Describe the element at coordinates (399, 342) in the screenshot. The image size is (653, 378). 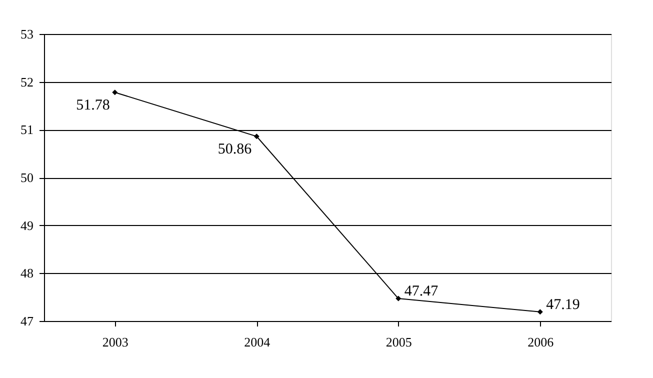
I see `x-tick-label: 2005` at that location.